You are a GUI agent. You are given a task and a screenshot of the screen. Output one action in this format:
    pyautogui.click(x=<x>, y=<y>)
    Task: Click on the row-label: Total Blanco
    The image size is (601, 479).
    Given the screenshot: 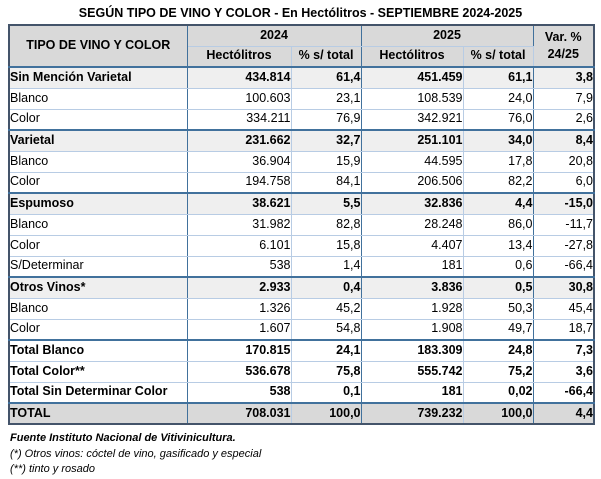 What is the action you would take?
    pyautogui.click(x=98, y=350)
    